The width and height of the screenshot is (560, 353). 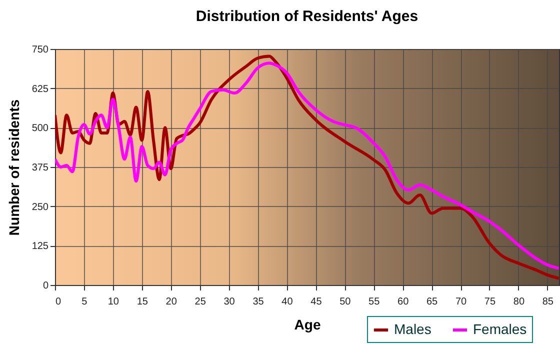 I want to click on x-tick-label: 65, so click(x=432, y=302).